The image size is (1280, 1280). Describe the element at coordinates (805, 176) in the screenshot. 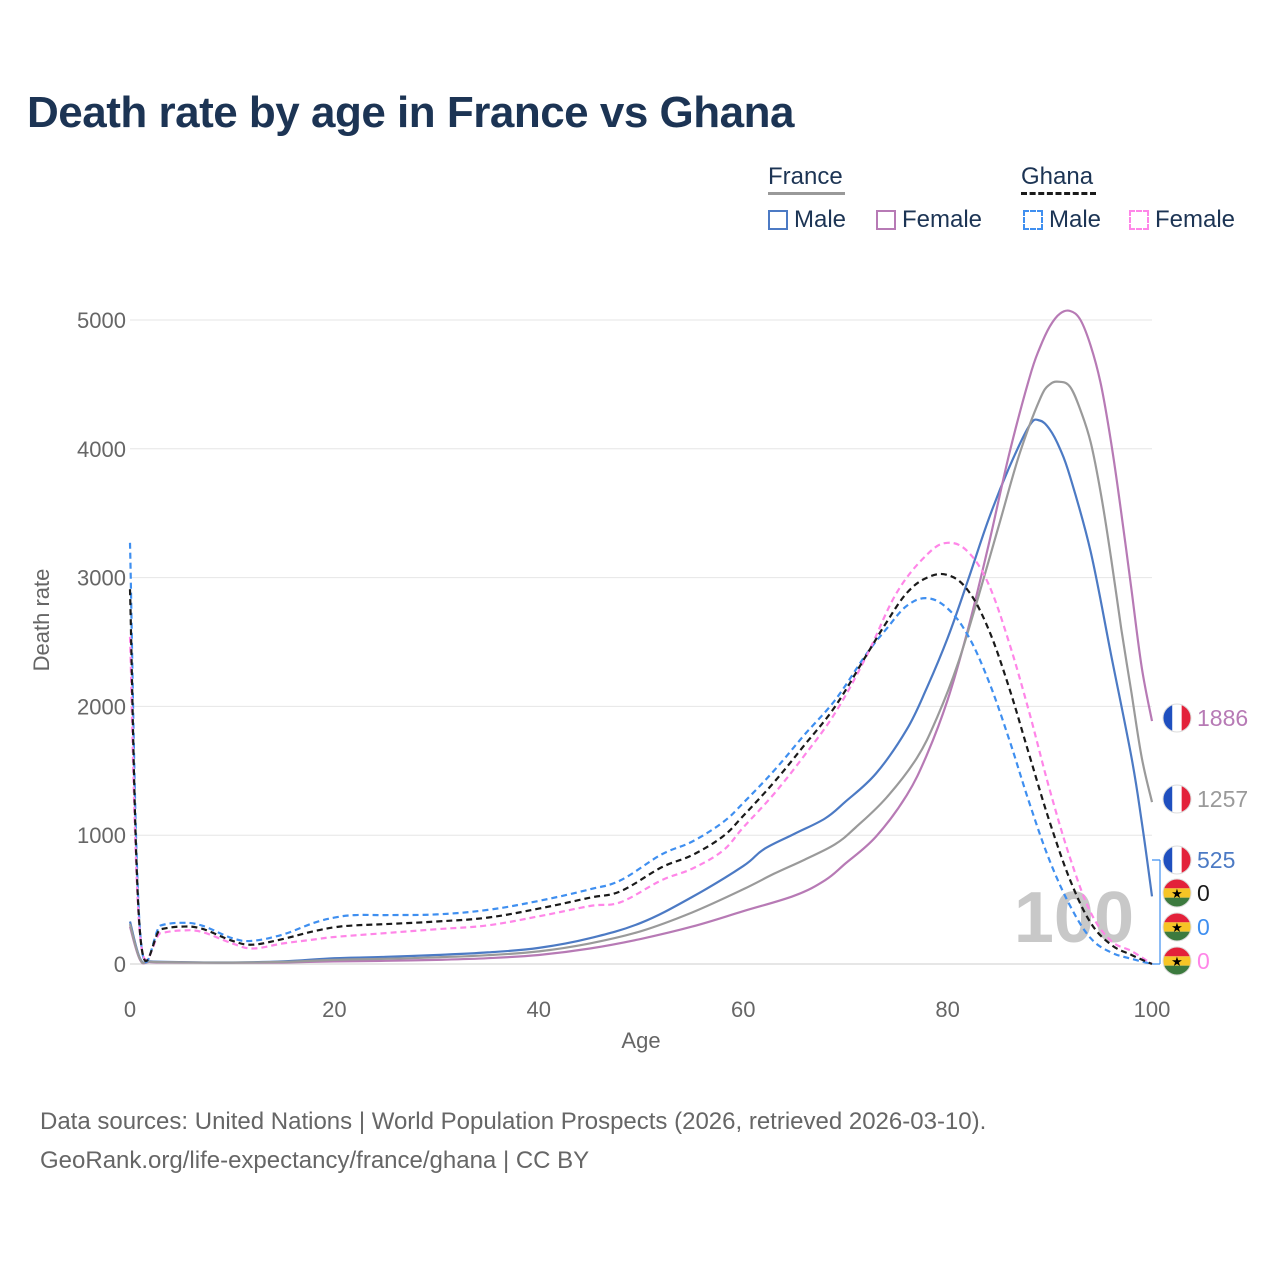

I see `legend-group-france: France` at that location.